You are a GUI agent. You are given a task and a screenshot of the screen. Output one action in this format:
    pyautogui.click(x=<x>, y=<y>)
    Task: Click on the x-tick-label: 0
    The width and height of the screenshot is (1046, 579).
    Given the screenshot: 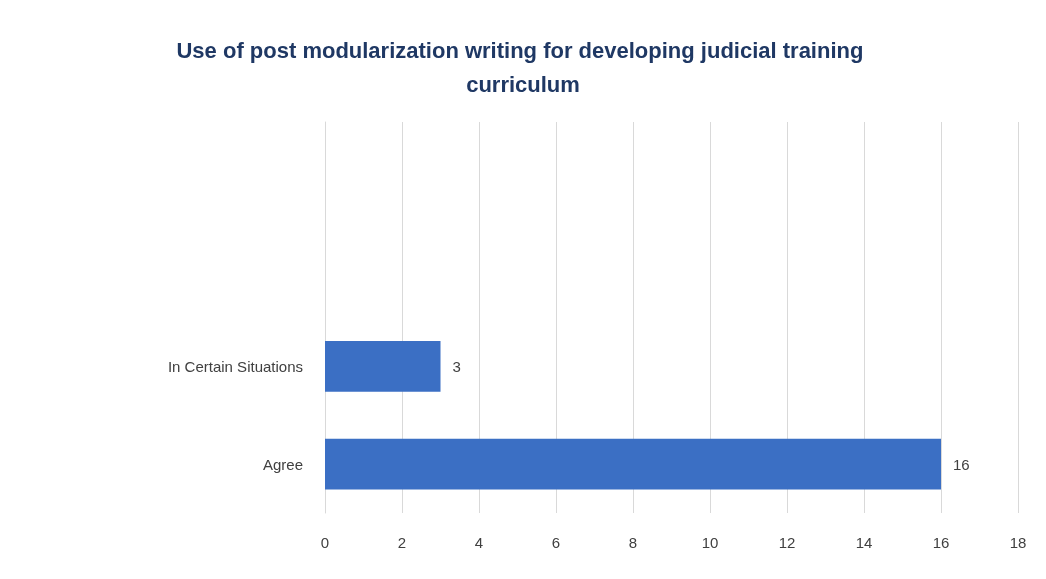 What is the action you would take?
    pyautogui.click(x=325, y=542)
    